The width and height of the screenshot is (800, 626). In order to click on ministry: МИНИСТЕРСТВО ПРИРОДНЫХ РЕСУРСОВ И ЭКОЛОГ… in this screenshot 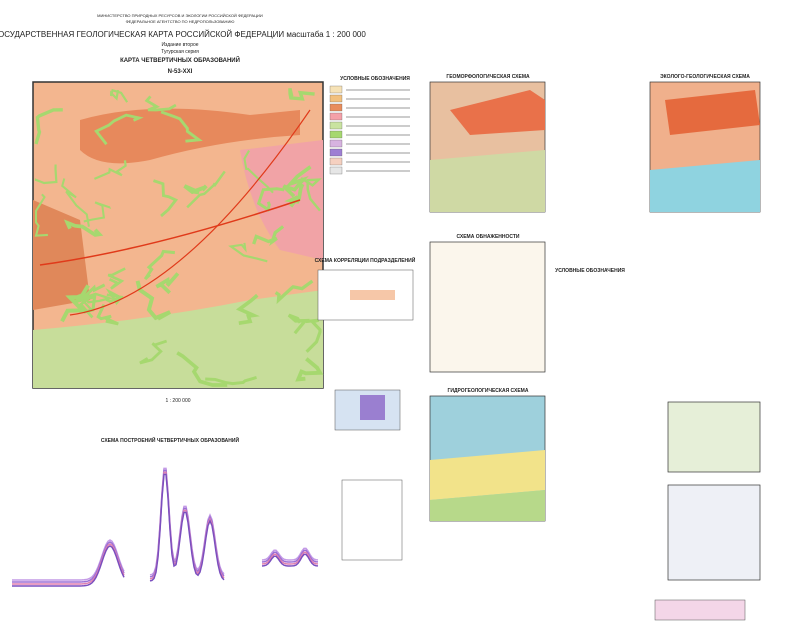, I will do `click(180, 15)`.